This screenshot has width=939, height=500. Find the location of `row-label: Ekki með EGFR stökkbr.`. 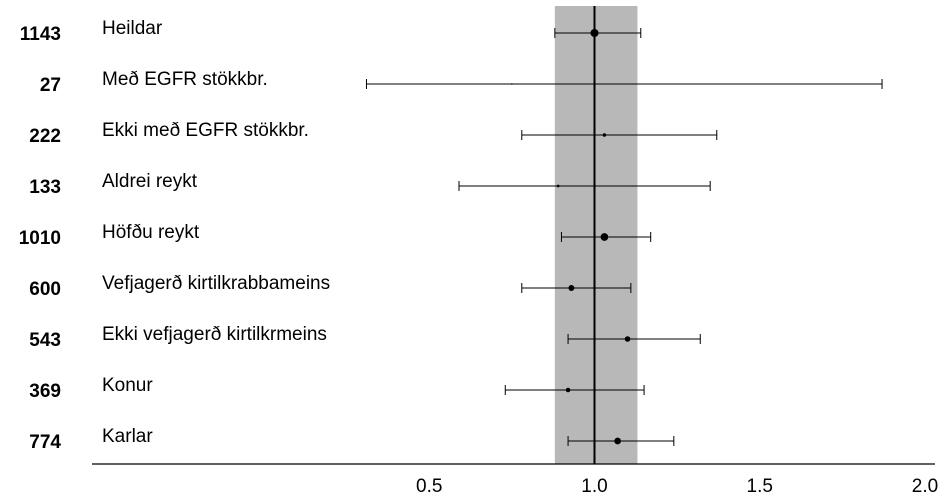

row-label: Ekki með EGFR stökkbr. is located at coordinates (205, 130).